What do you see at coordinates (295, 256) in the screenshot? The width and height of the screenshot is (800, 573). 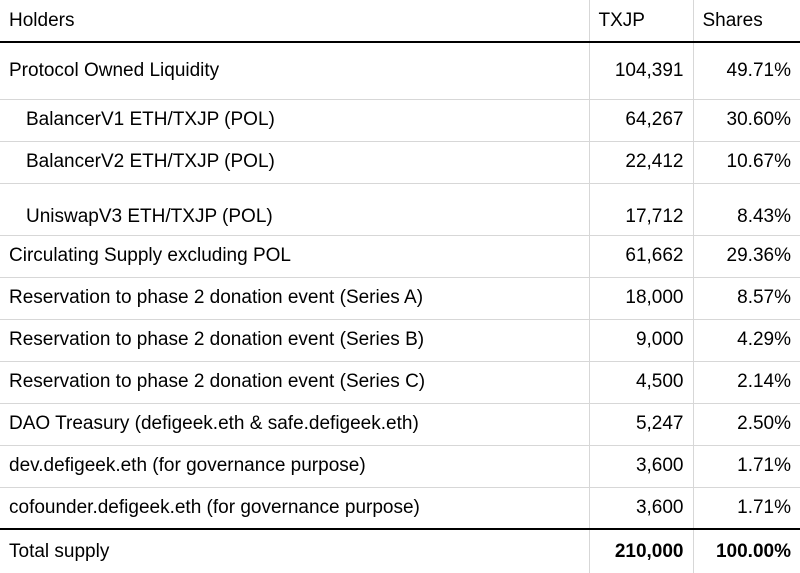 I see `holder-cell: Circulating Supply excluding POL` at bounding box center [295, 256].